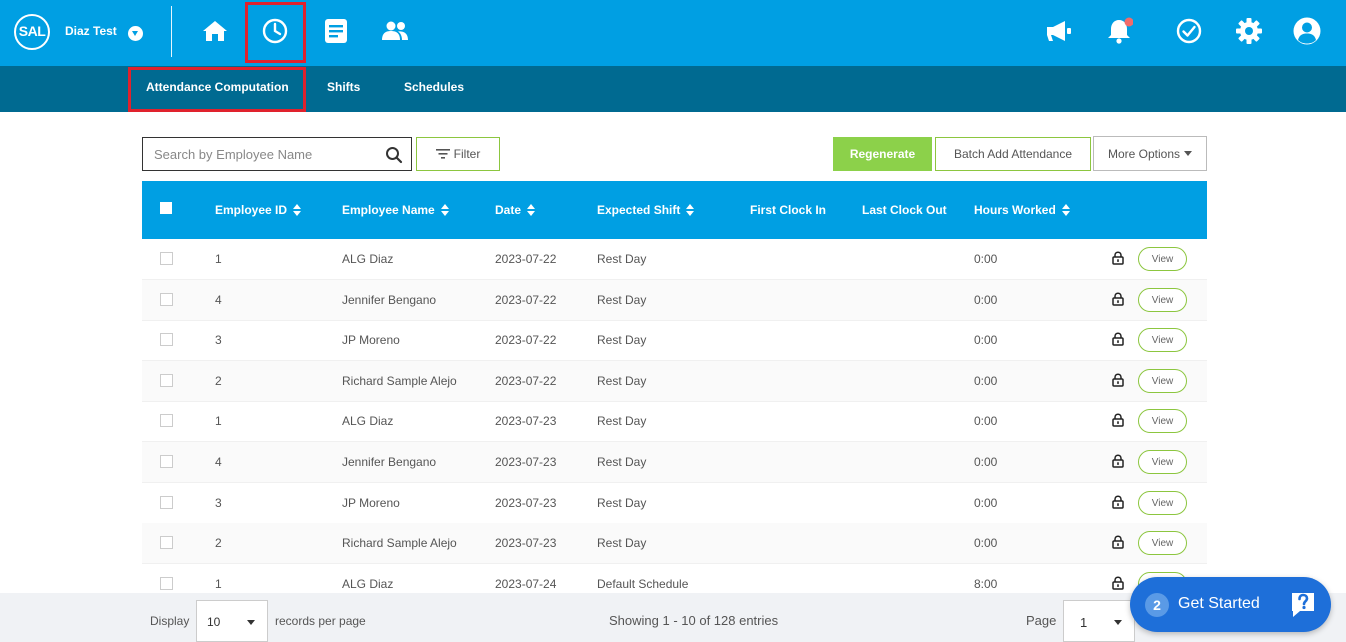 The height and width of the screenshot is (642, 1346). Describe the element at coordinates (673, 33) in the screenshot. I see `top-navbar: SAL Diaz Test` at that location.